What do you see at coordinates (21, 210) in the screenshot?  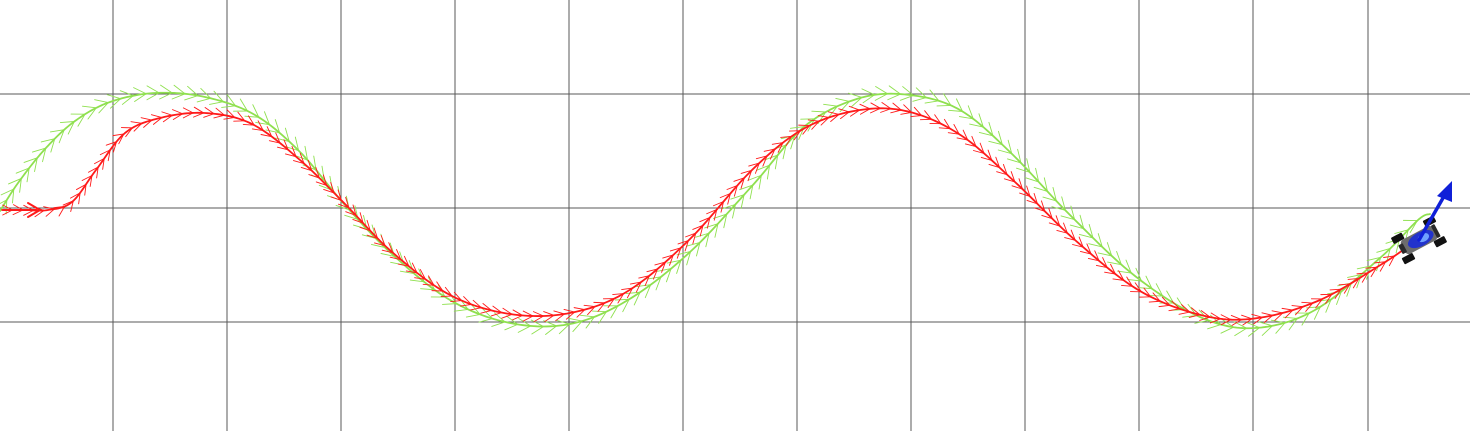 I see `actual-start-marker` at bounding box center [21, 210].